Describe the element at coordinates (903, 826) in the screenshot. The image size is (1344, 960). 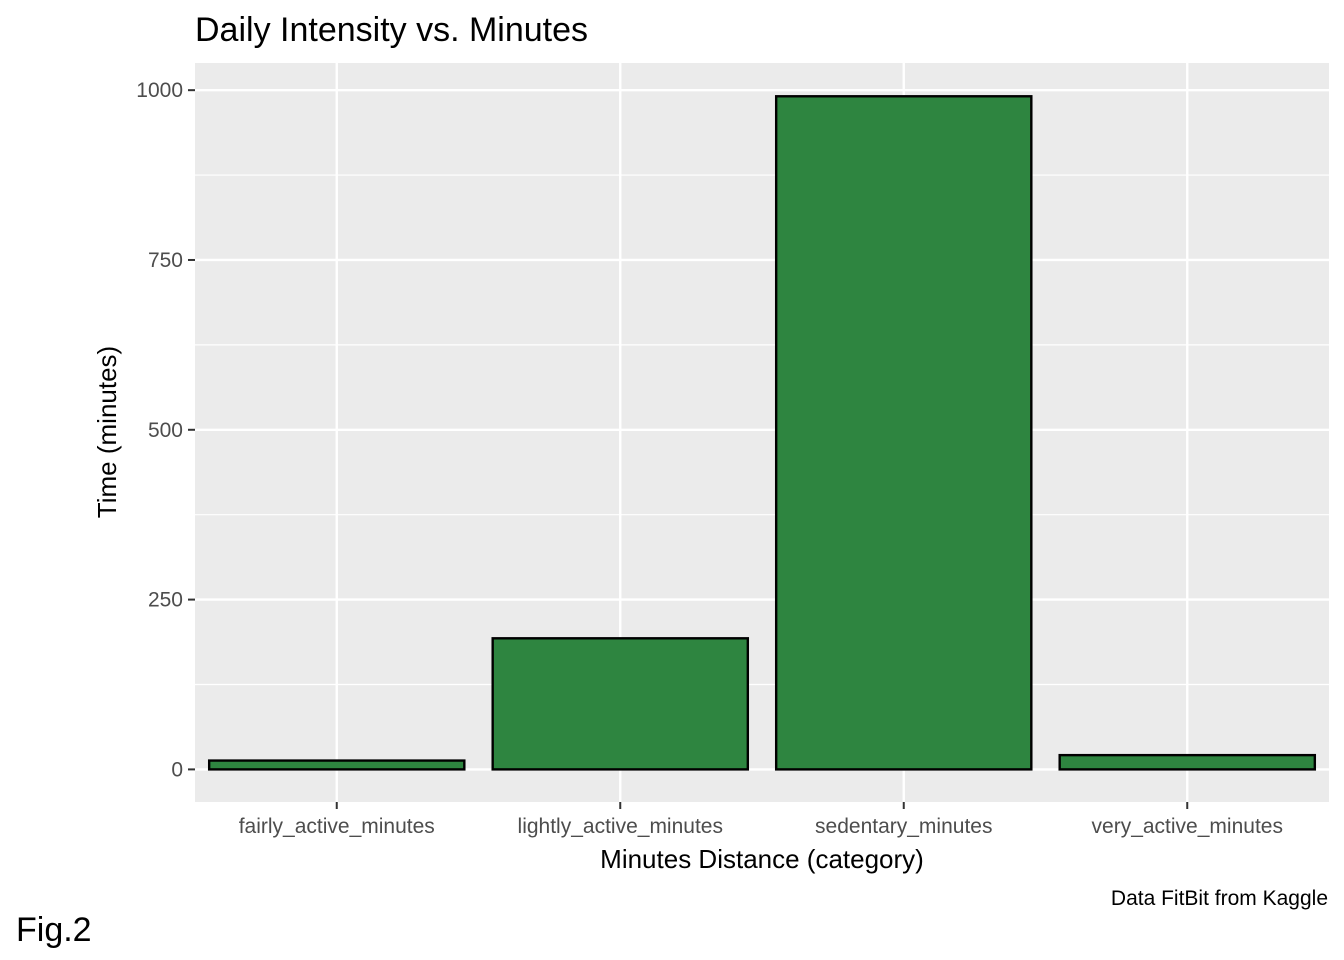
I see `x-tick-label: sedentary_minutes` at that location.